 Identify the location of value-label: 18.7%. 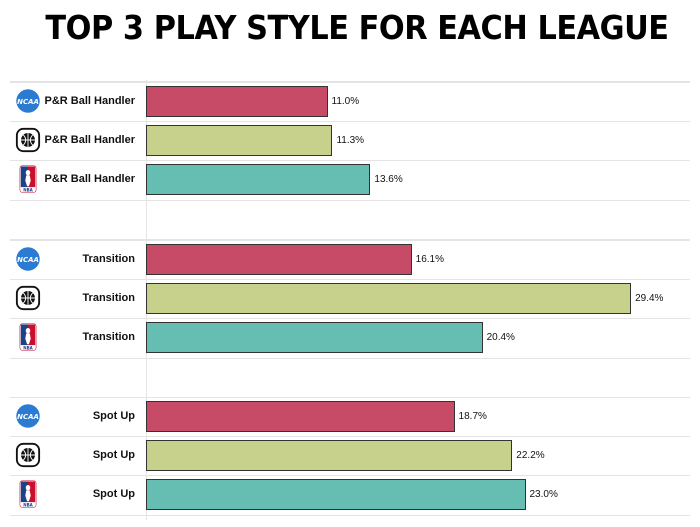
(472, 416).